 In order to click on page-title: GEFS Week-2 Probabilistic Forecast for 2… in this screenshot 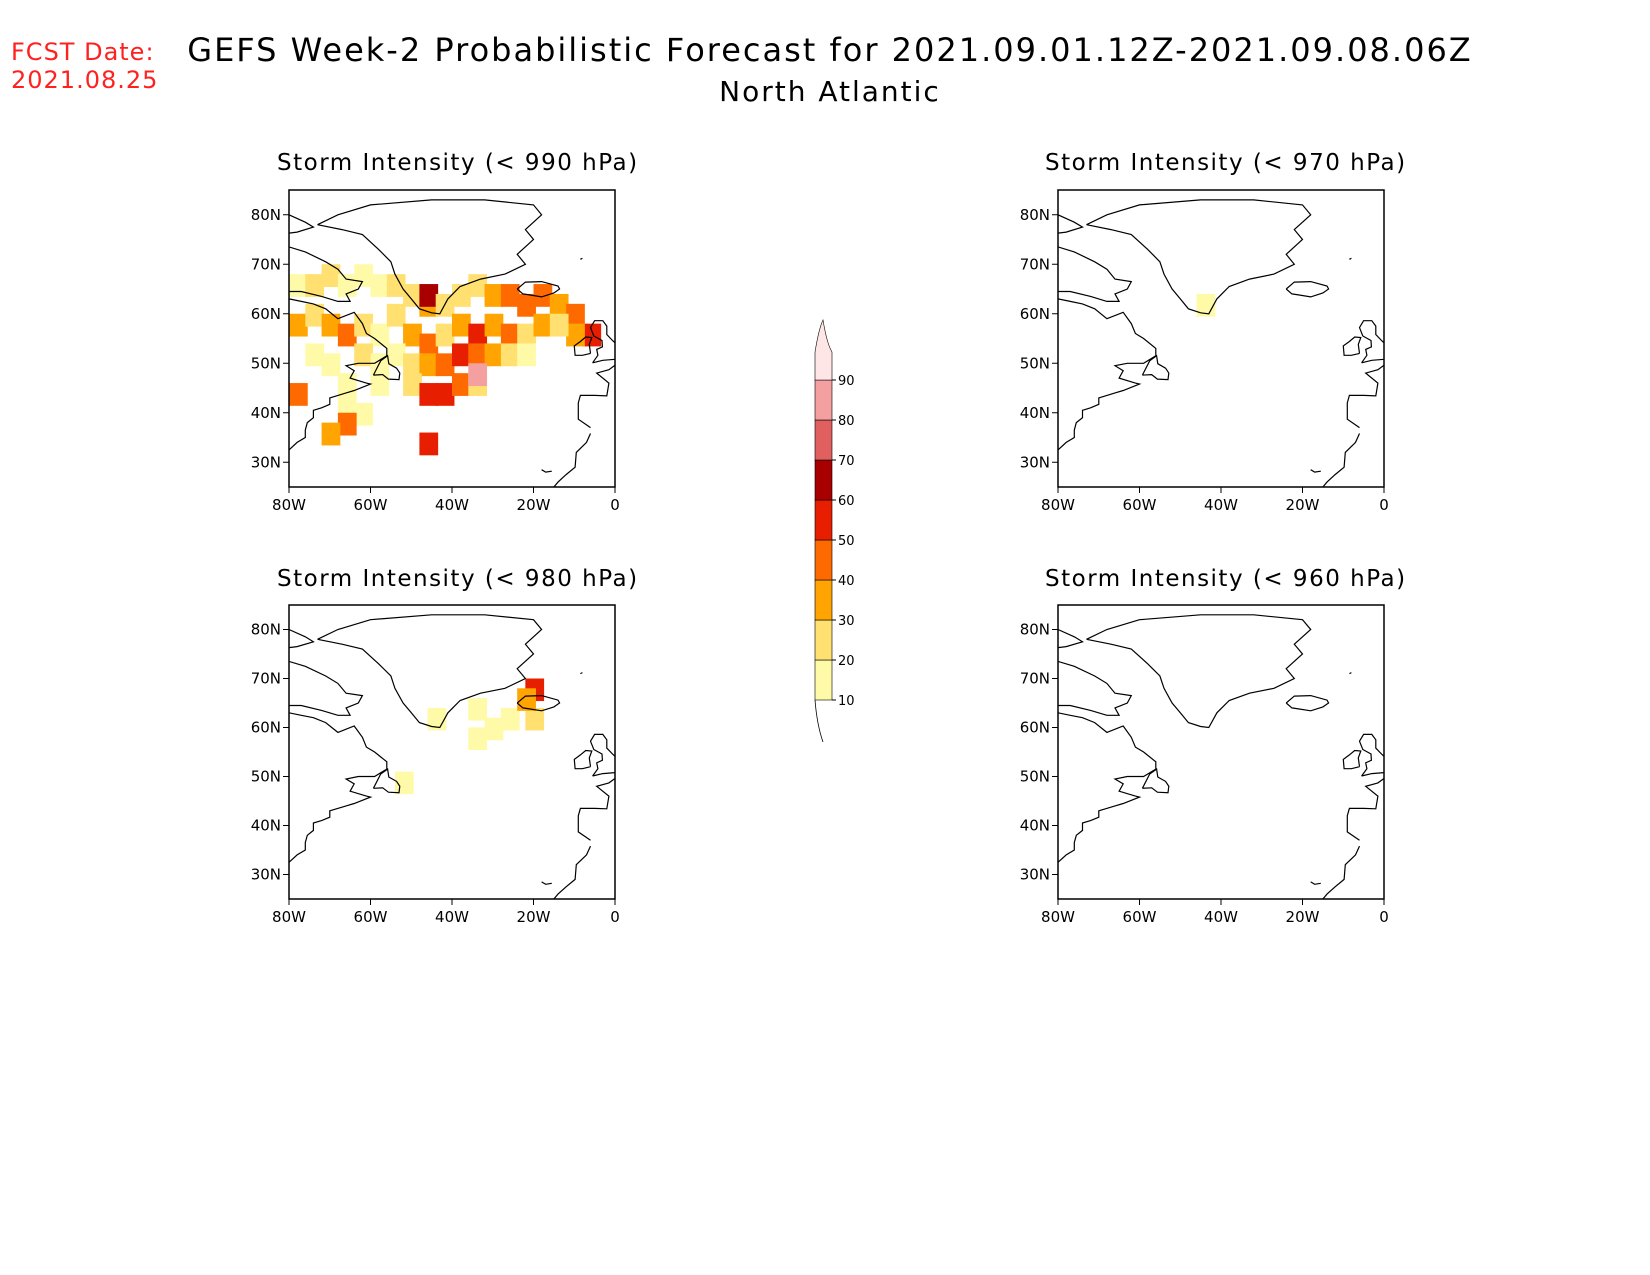, I will do `click(830, 50)`.